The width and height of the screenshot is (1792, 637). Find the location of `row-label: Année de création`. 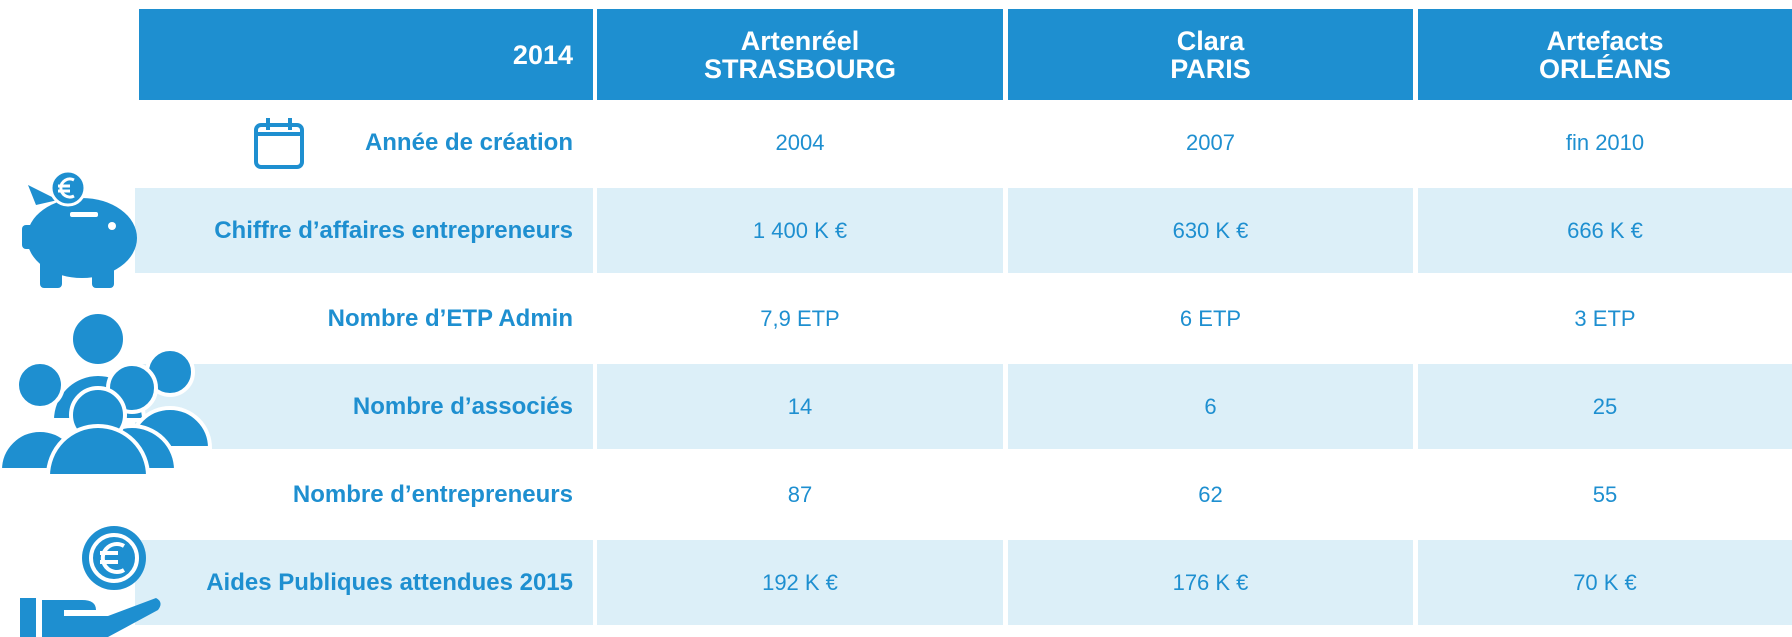

row-label: Année de création is located at coordinates (468, 142).